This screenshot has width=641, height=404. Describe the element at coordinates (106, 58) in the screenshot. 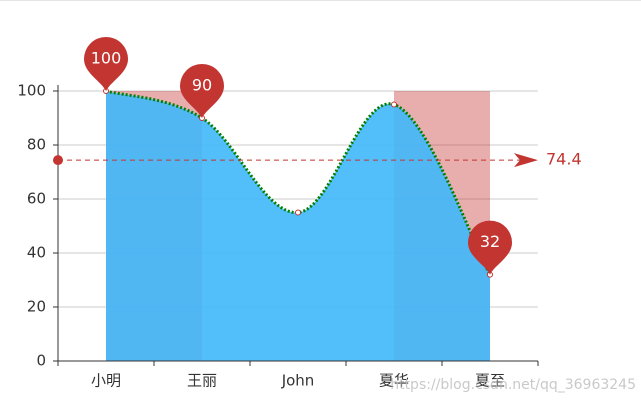

I see `pin-label: 100` at that location.